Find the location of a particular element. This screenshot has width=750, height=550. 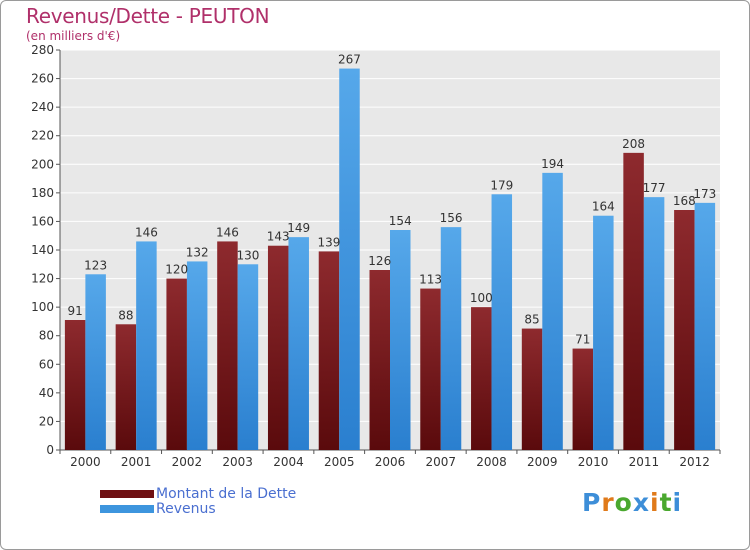

bar-dette-2007 is located at coordinates (430, 369).